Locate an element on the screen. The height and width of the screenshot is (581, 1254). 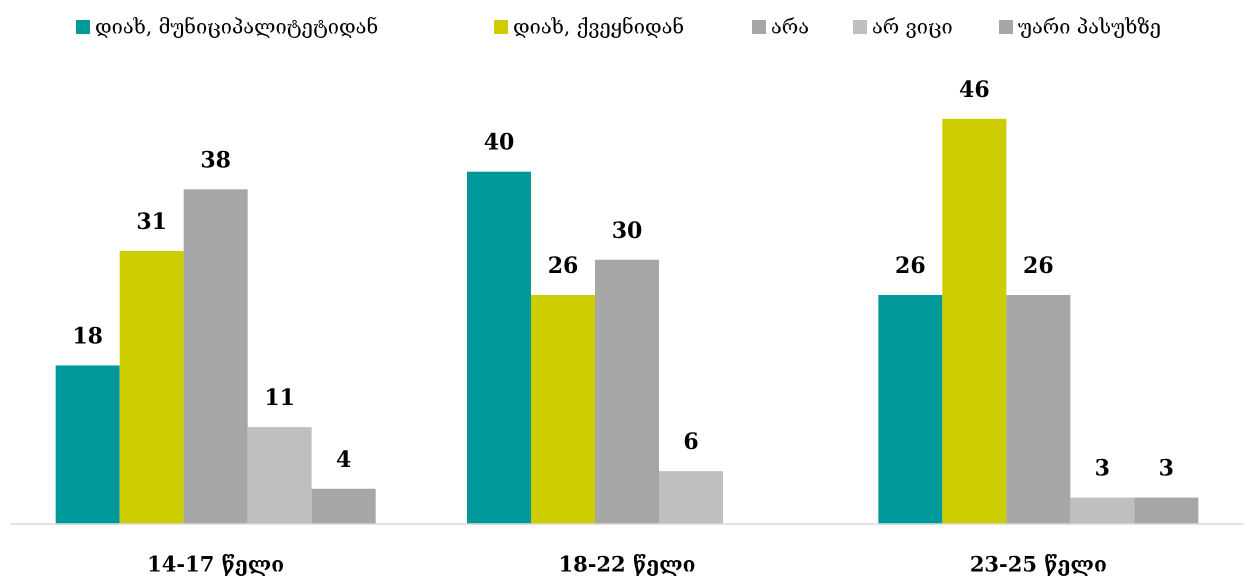
value-label: 38 is located at coordinates (215, 160).